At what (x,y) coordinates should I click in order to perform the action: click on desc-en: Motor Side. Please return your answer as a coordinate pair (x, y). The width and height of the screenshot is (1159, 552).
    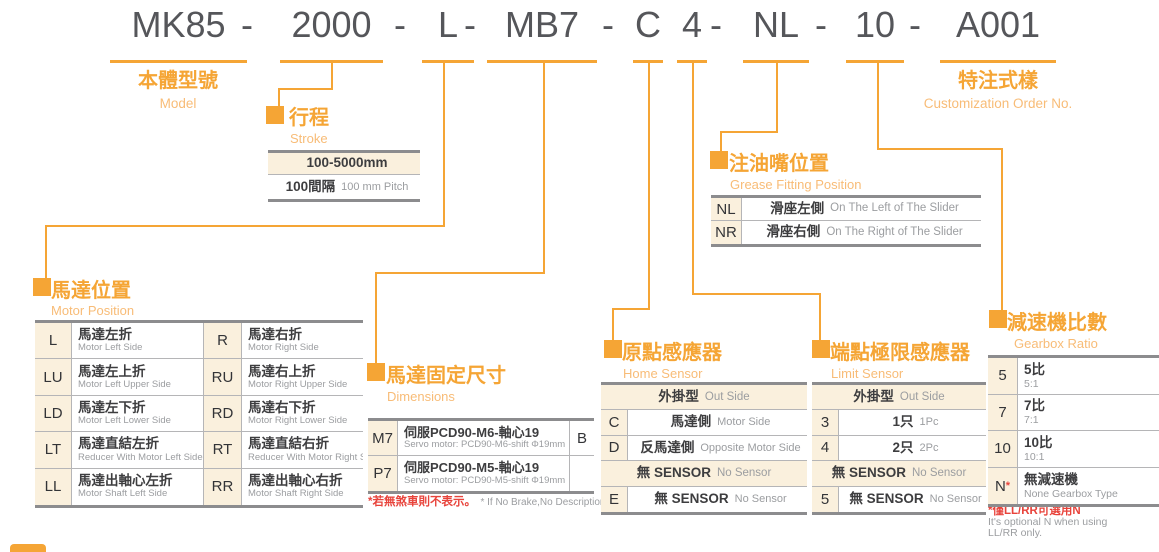
    Looking at the image, I should click on (744, 422).